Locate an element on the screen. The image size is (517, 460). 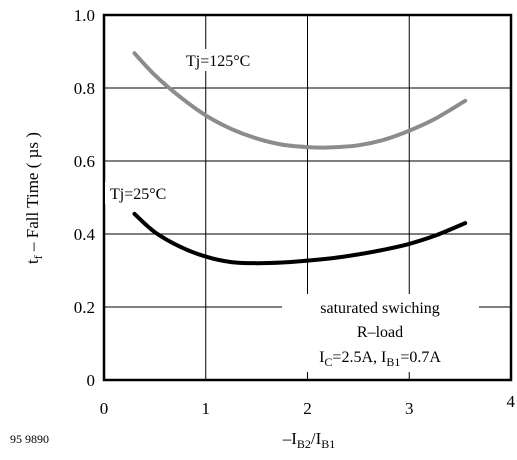
x-tick-labels: 0 1 2 3 4 is located at coordinates (308, 405).